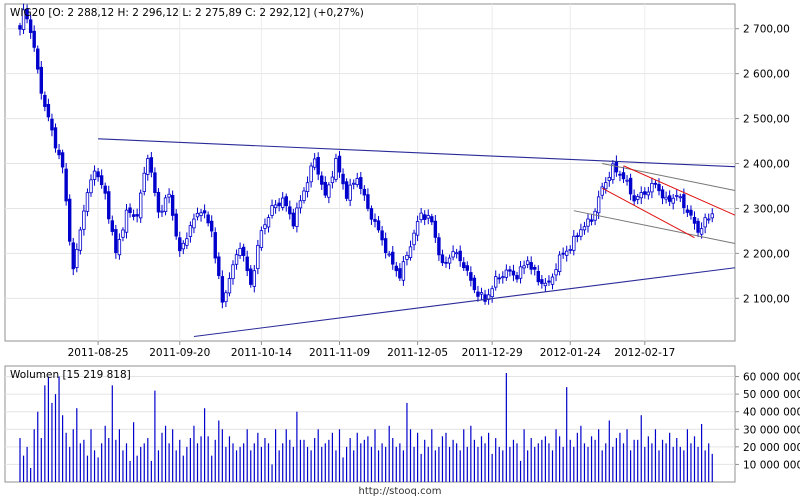  I want to click on resistance-trendline, so click(417, 153).